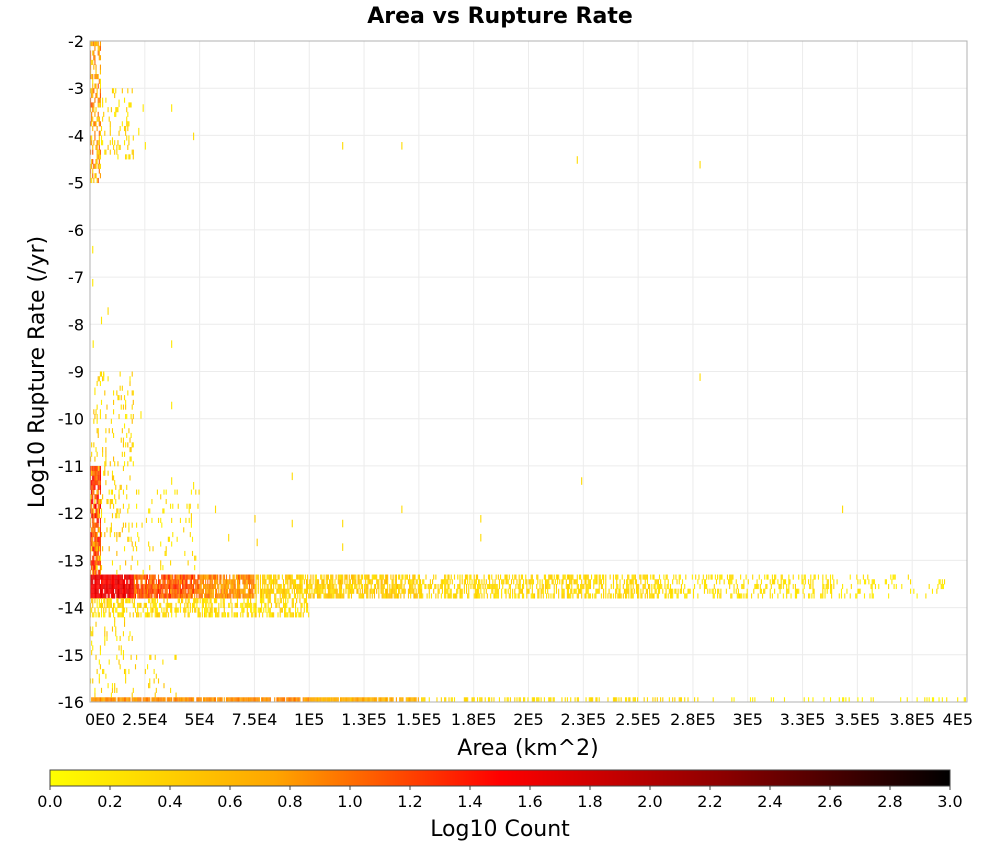 The image size is (1000, 850). What do you see at coordinates (769, 801) in the screenshot?
I see `colorbar-tick-label: 2.4` at bounding box center [769, 801].